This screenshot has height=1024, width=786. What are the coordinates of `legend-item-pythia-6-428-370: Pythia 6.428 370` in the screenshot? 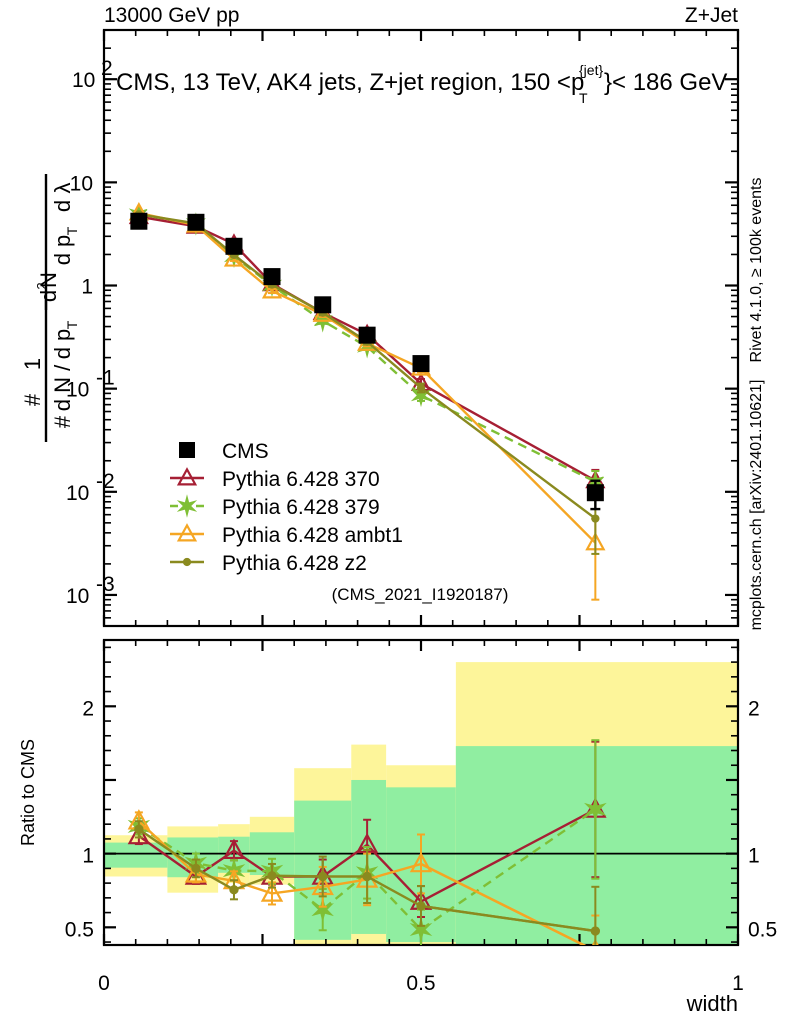 It's located at (275, 479).